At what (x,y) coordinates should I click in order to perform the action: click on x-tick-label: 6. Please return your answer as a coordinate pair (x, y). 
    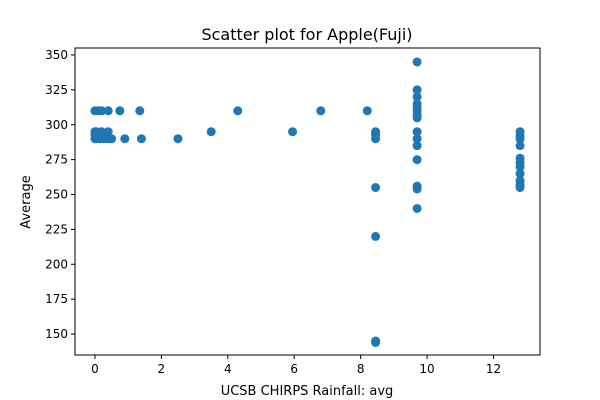
    Looking at the image, I should click on (294, 369).